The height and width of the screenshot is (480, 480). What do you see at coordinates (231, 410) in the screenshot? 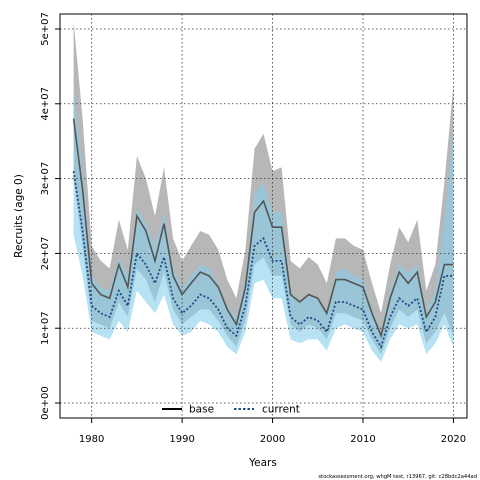
I see `legend: base current` at bounding box center [231, 410].